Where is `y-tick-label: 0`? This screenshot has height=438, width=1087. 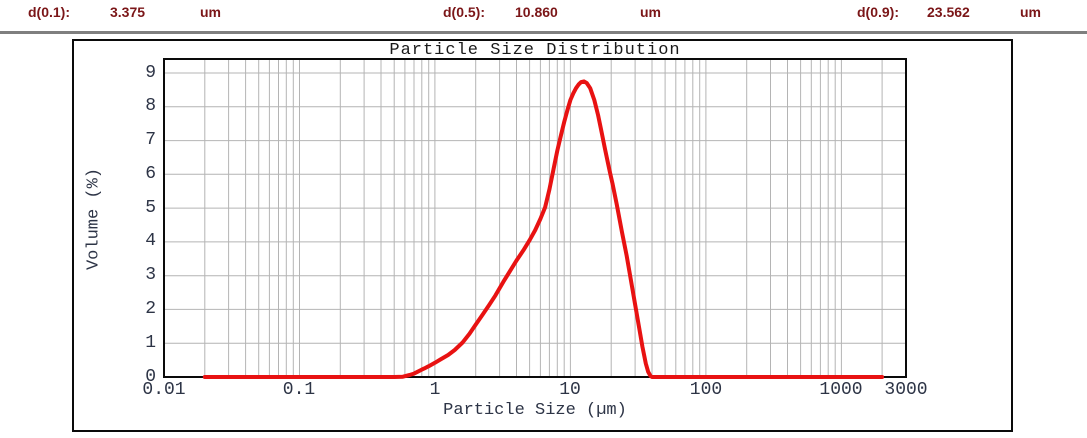 y-tick-label: 0 is located at coordinates (150, 377).